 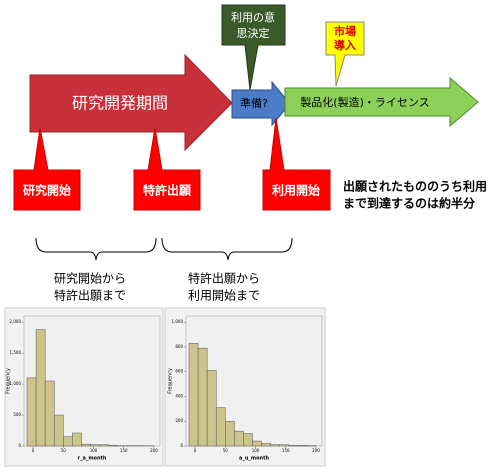 I want to click on y-tick-label: 800, so click(x=179, y=346).